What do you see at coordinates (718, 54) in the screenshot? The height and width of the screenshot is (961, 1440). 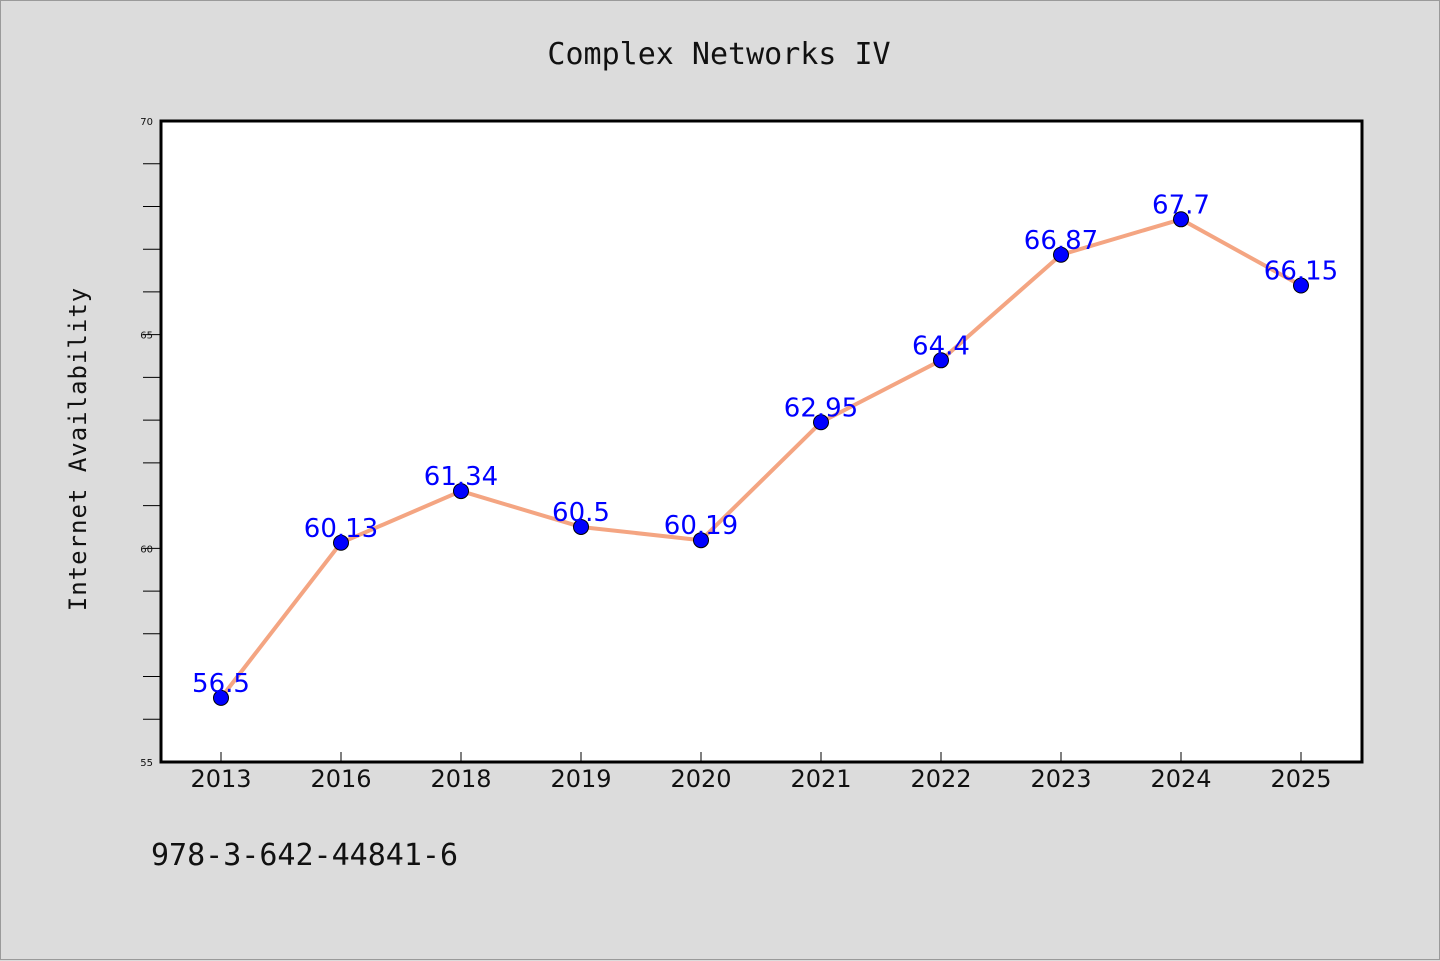 I see `chart-title: Complex Networks IV` at bounding box center [718, 54].